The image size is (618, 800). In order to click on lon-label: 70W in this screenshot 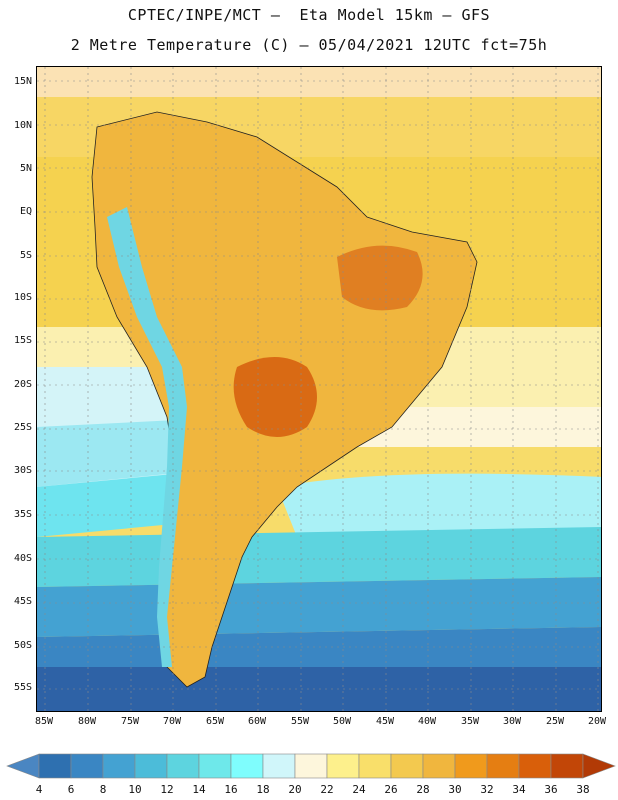, I will do `click(172, 721)`.